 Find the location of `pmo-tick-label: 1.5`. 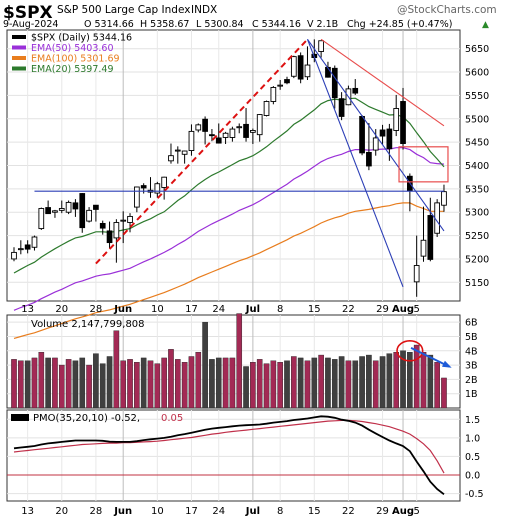

pmo-tick-label: 1.5 is located at coordinates (472, 420).